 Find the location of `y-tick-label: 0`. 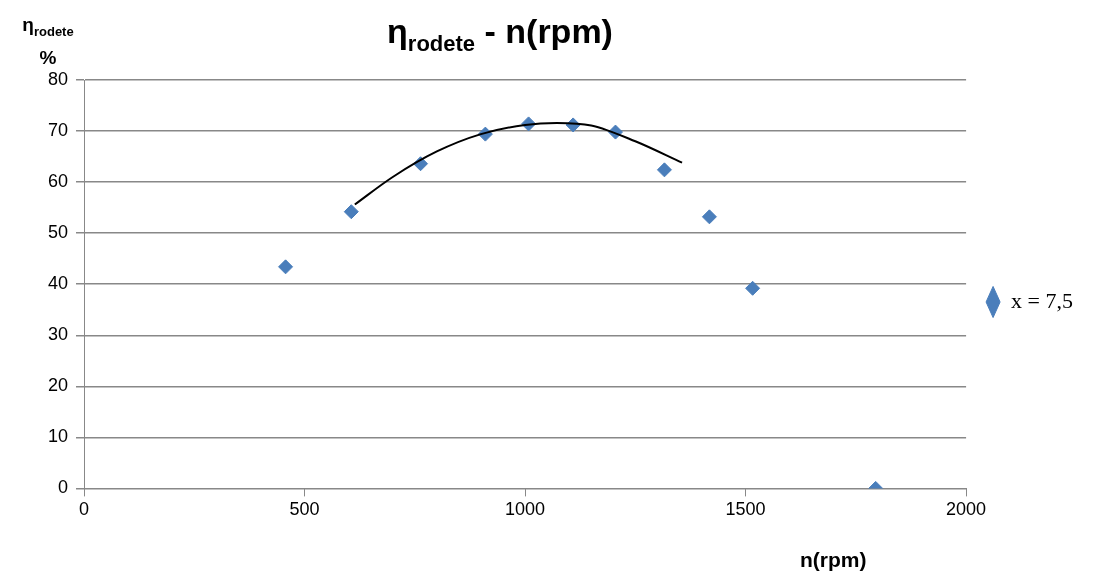

y-tick-label: 0 is located at coordinates (63, 487).